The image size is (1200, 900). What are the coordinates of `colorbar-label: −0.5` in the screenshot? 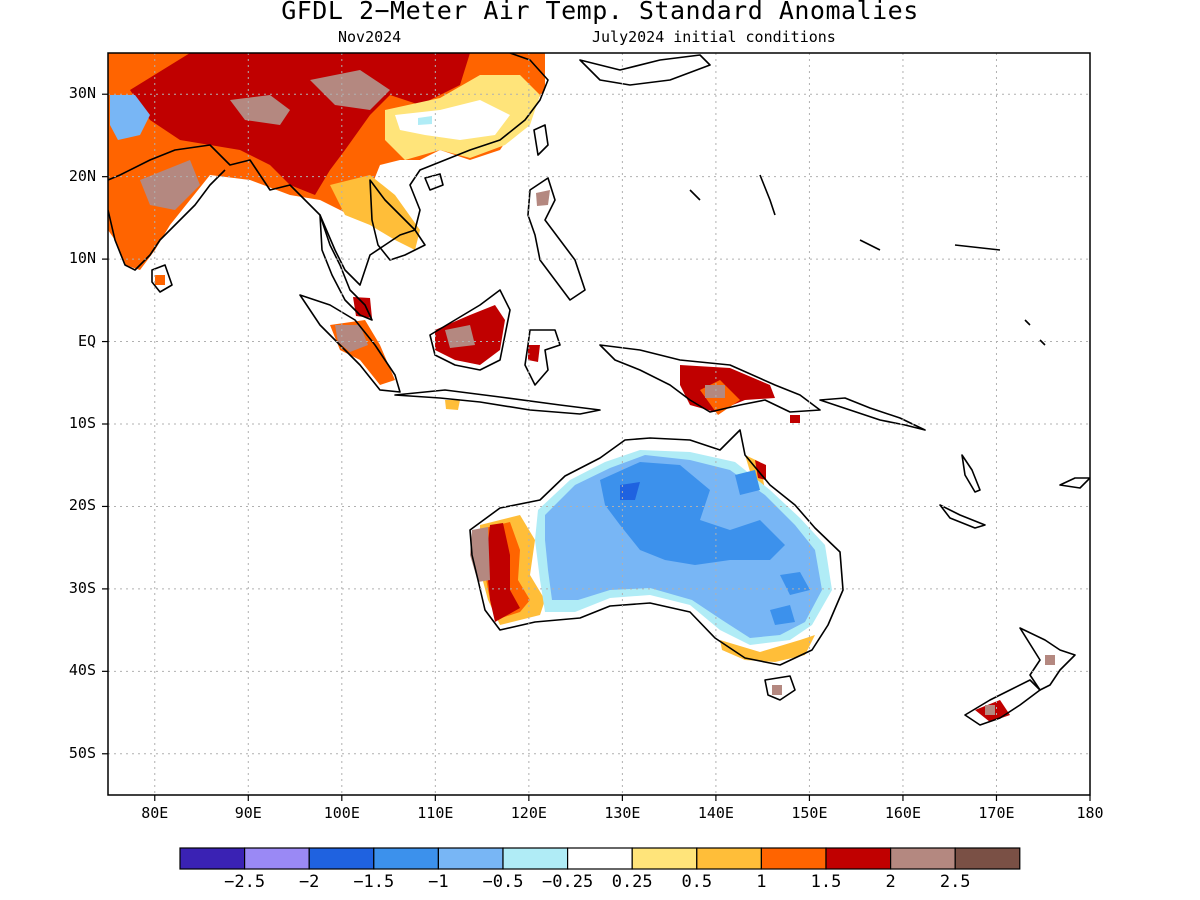 It's located at (503, 882).